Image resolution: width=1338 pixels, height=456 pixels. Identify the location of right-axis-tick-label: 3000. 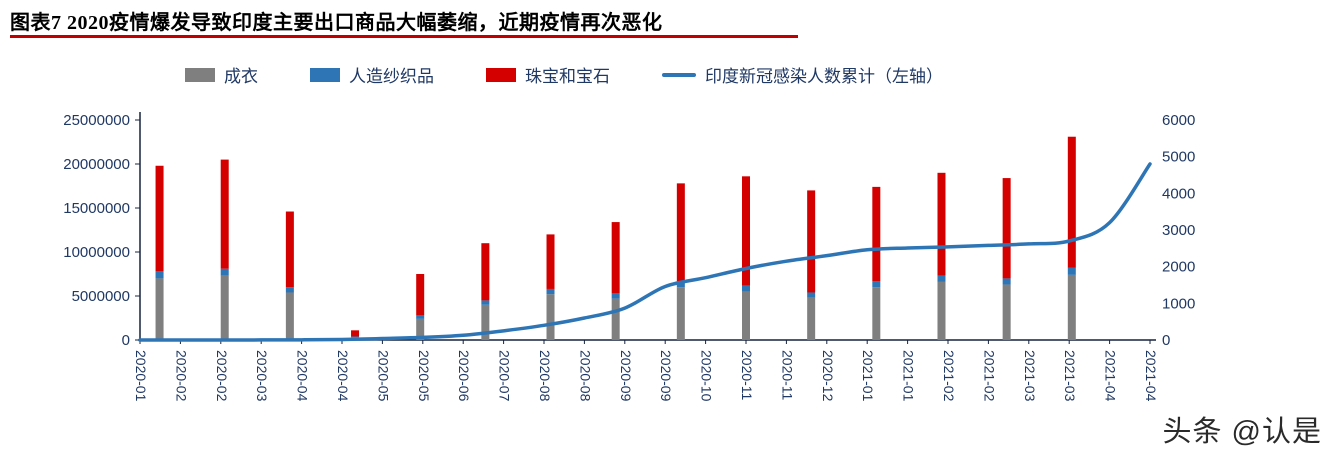
(1178, 230).